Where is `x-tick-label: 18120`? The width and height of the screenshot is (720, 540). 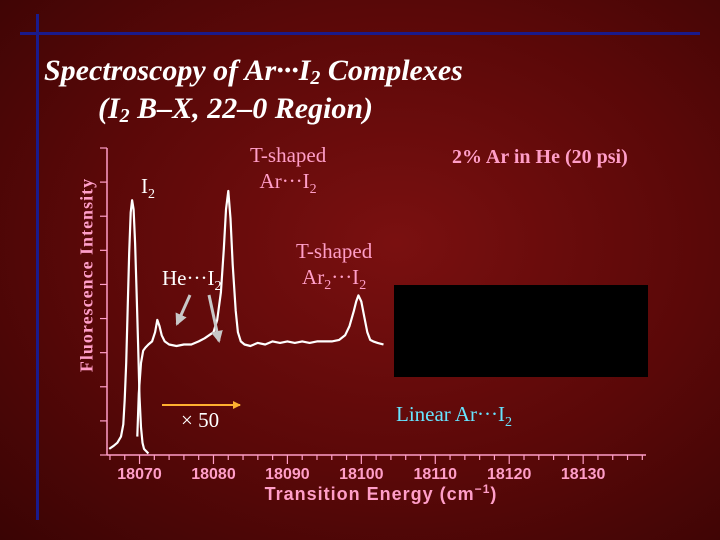 x-tick-label: 18120 is located at coordinates (509, 474).